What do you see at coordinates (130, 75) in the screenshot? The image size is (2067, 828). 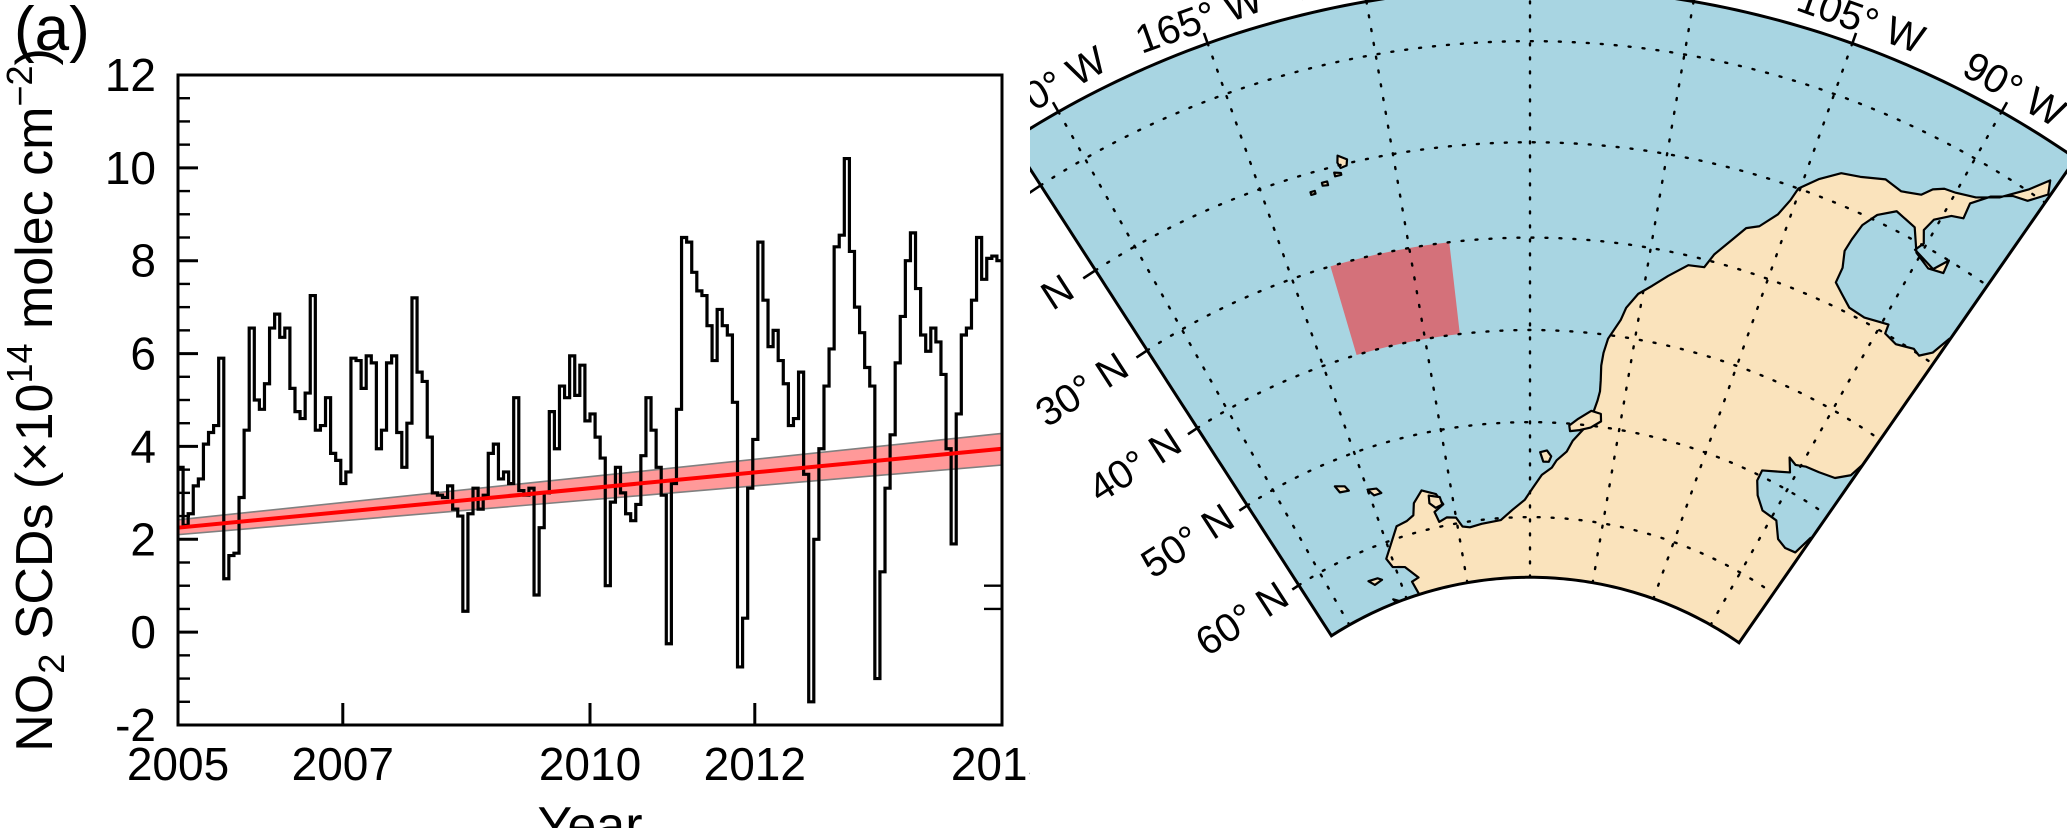 I see `y-tick-label: 12` at bounding box center [130, 75].